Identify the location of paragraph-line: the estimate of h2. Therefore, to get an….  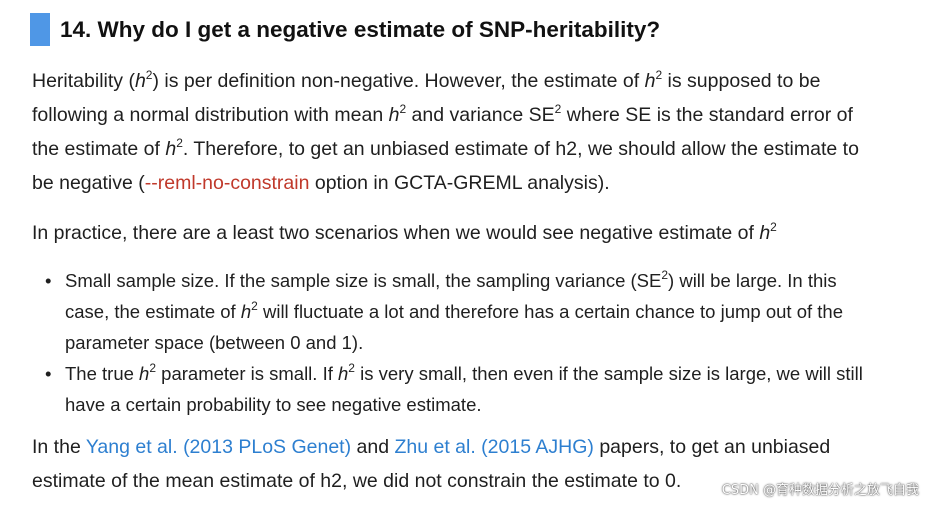
(445, 148).